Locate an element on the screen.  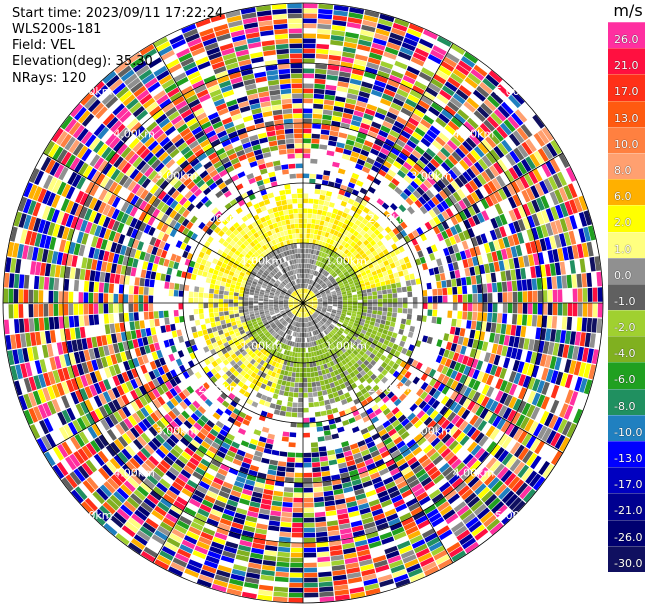
colorbar-cell: -2.0 is located at coordinates (626, 323).